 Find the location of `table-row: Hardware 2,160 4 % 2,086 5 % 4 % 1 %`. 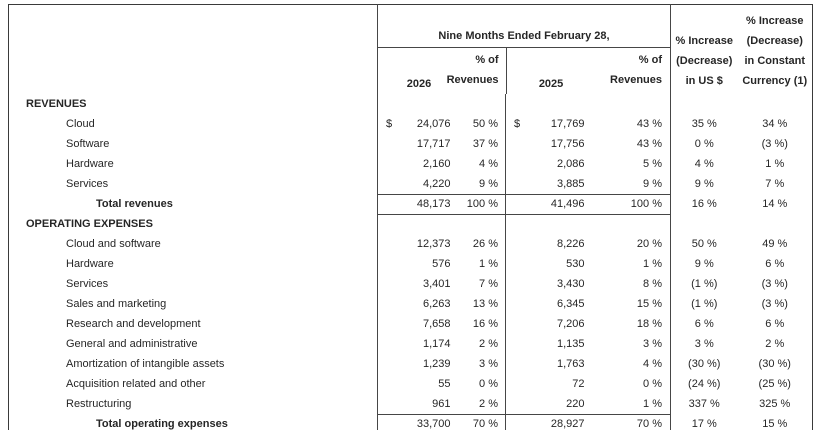

table-row: Hardware 2,160 4 % 2,086 5 % 4 % 1 % is located at coordinates (410, 164).